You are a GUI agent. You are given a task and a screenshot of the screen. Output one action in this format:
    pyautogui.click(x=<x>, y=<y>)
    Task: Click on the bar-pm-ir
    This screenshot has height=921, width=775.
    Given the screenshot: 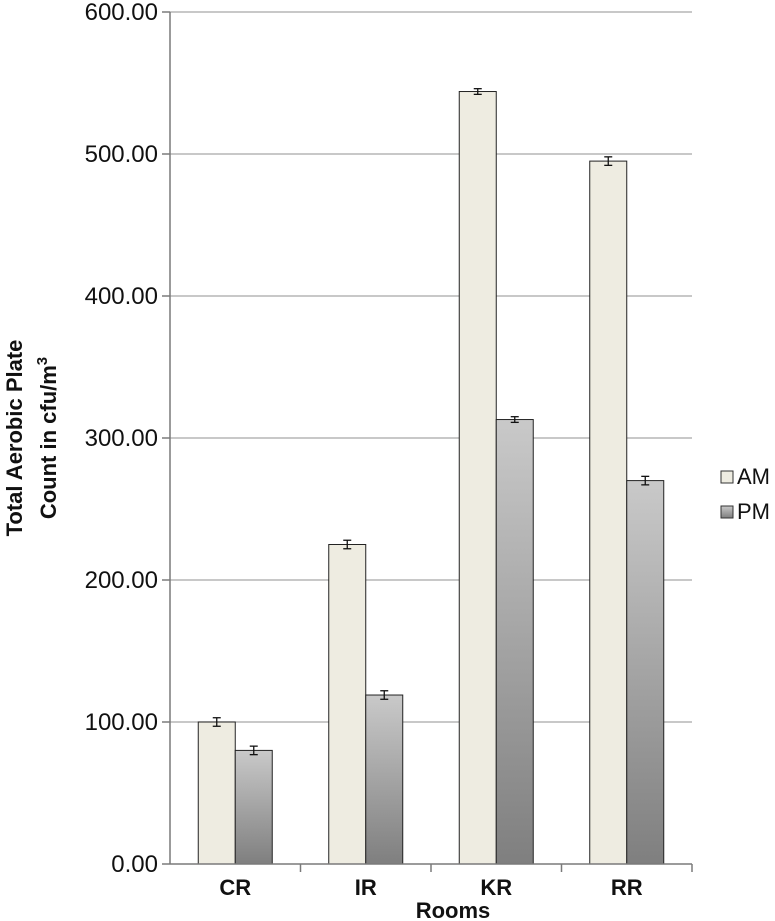 What is the action you would take?
    pyautogui.click(x=384, y=779)
    